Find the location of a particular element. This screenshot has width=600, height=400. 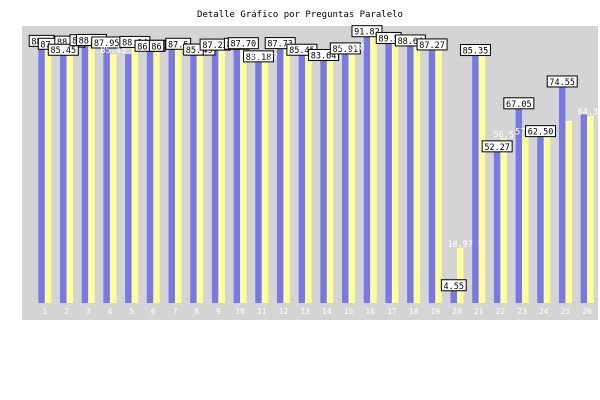

data-label: 86.48 is located at coordinates (352, 48).